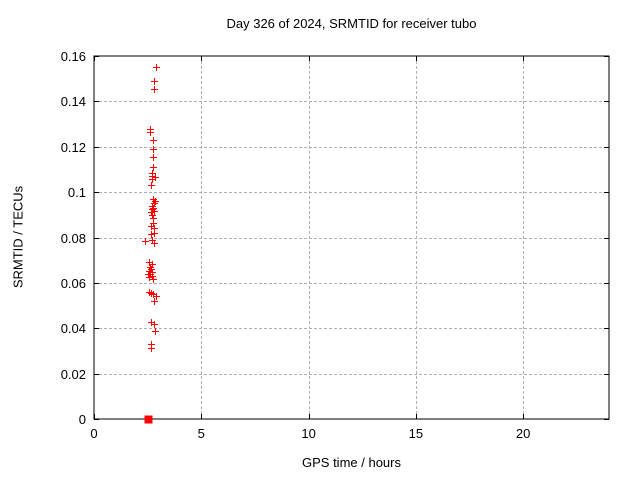  What do you see at coordinates (416, 433) in the screenshot?
I see `x-tick-label-15: 15` at bounding box center [416, 433].